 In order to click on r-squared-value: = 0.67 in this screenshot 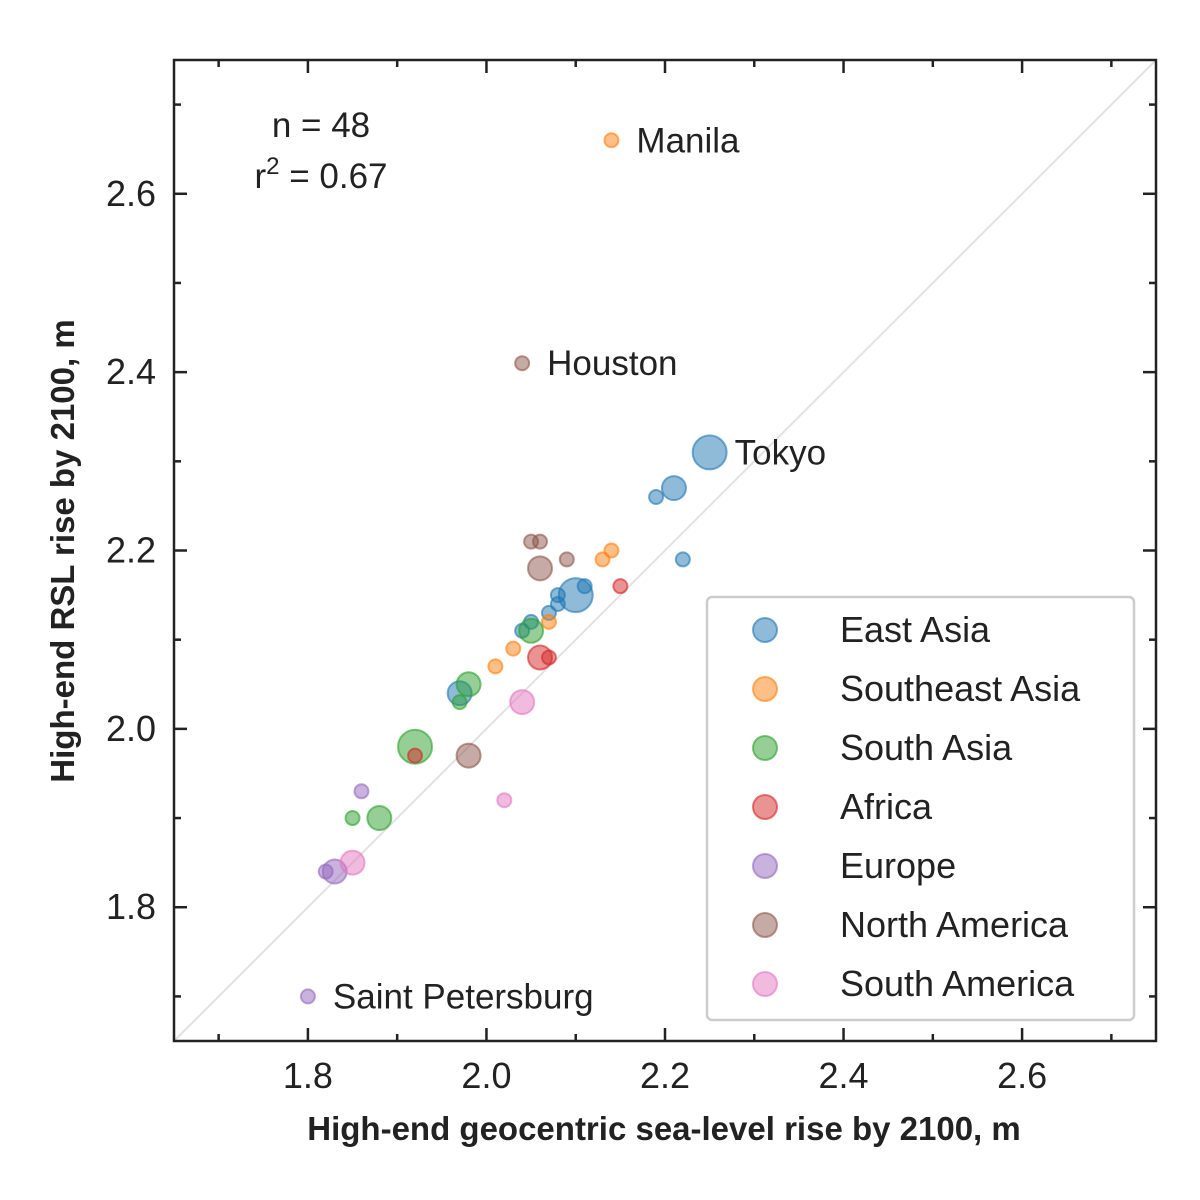, I will do `click(334, 176)`.